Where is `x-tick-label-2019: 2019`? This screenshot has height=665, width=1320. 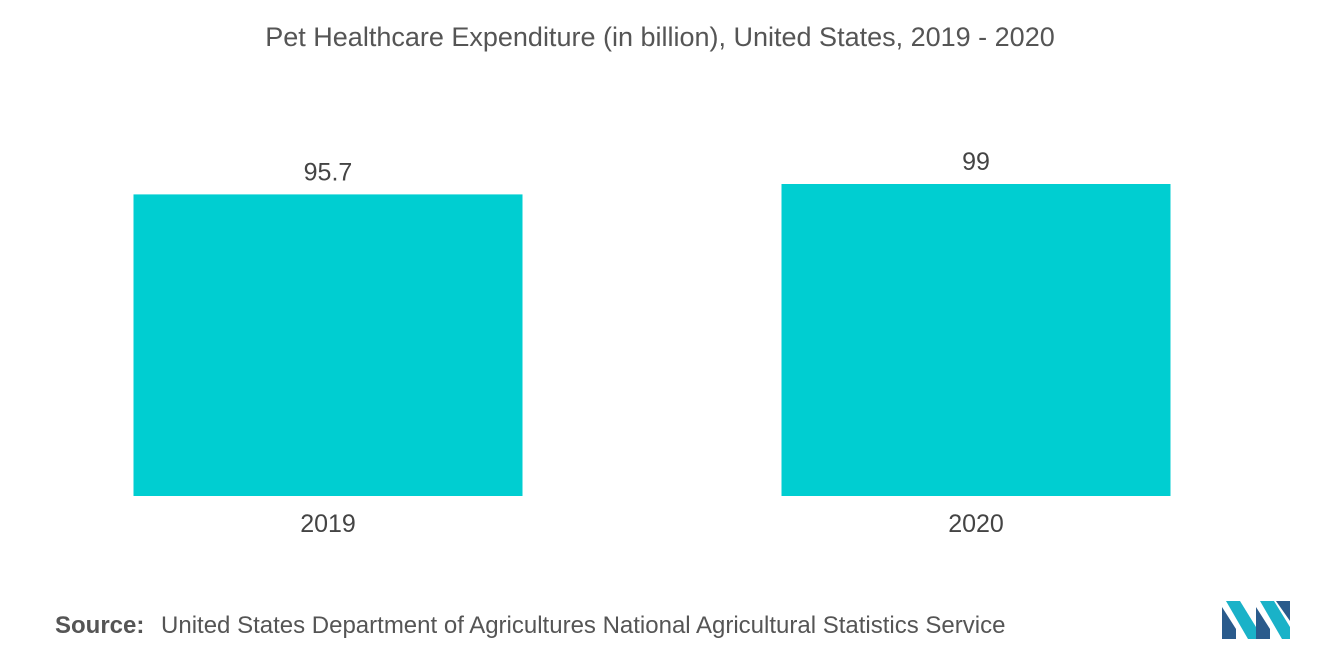 x-tick-label-2019: 2019 is located at coordinates (328, 524).